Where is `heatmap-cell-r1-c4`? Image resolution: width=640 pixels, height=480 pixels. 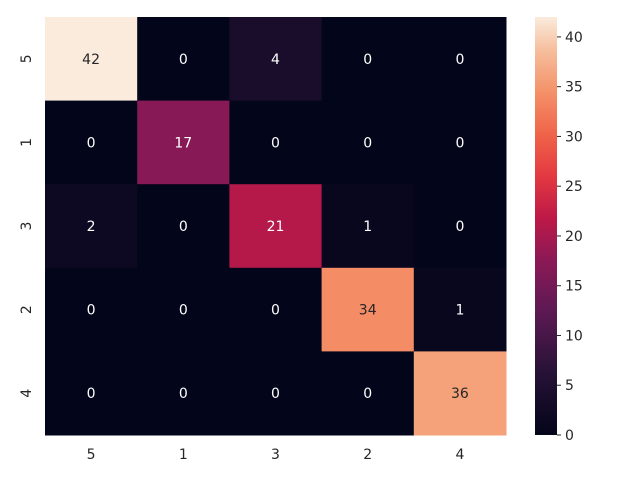 heatmap-cell-r1-c4 is located at coordinates (460, 142).